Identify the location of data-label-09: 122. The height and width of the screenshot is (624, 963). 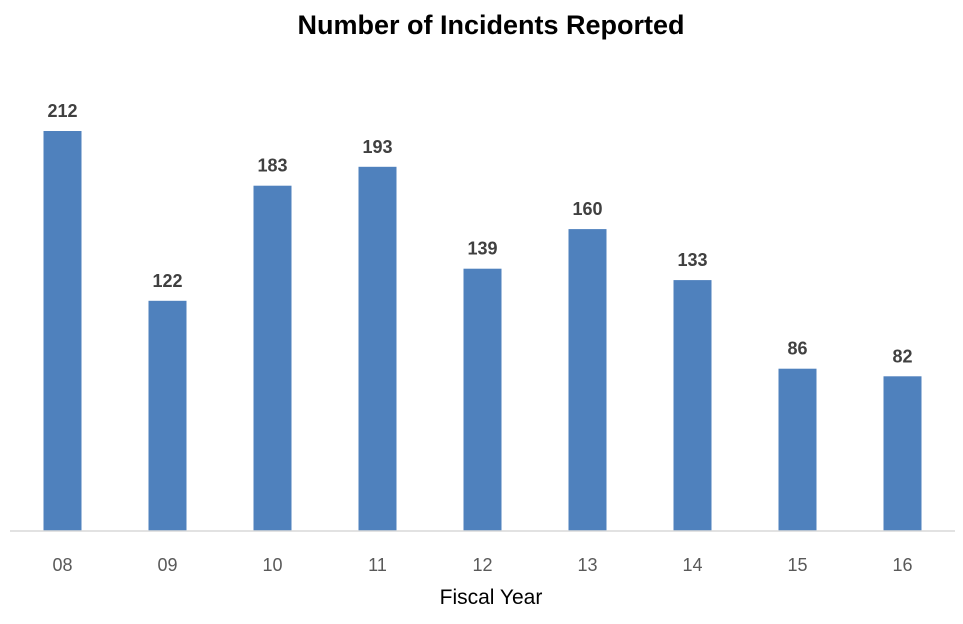
(167, 281).